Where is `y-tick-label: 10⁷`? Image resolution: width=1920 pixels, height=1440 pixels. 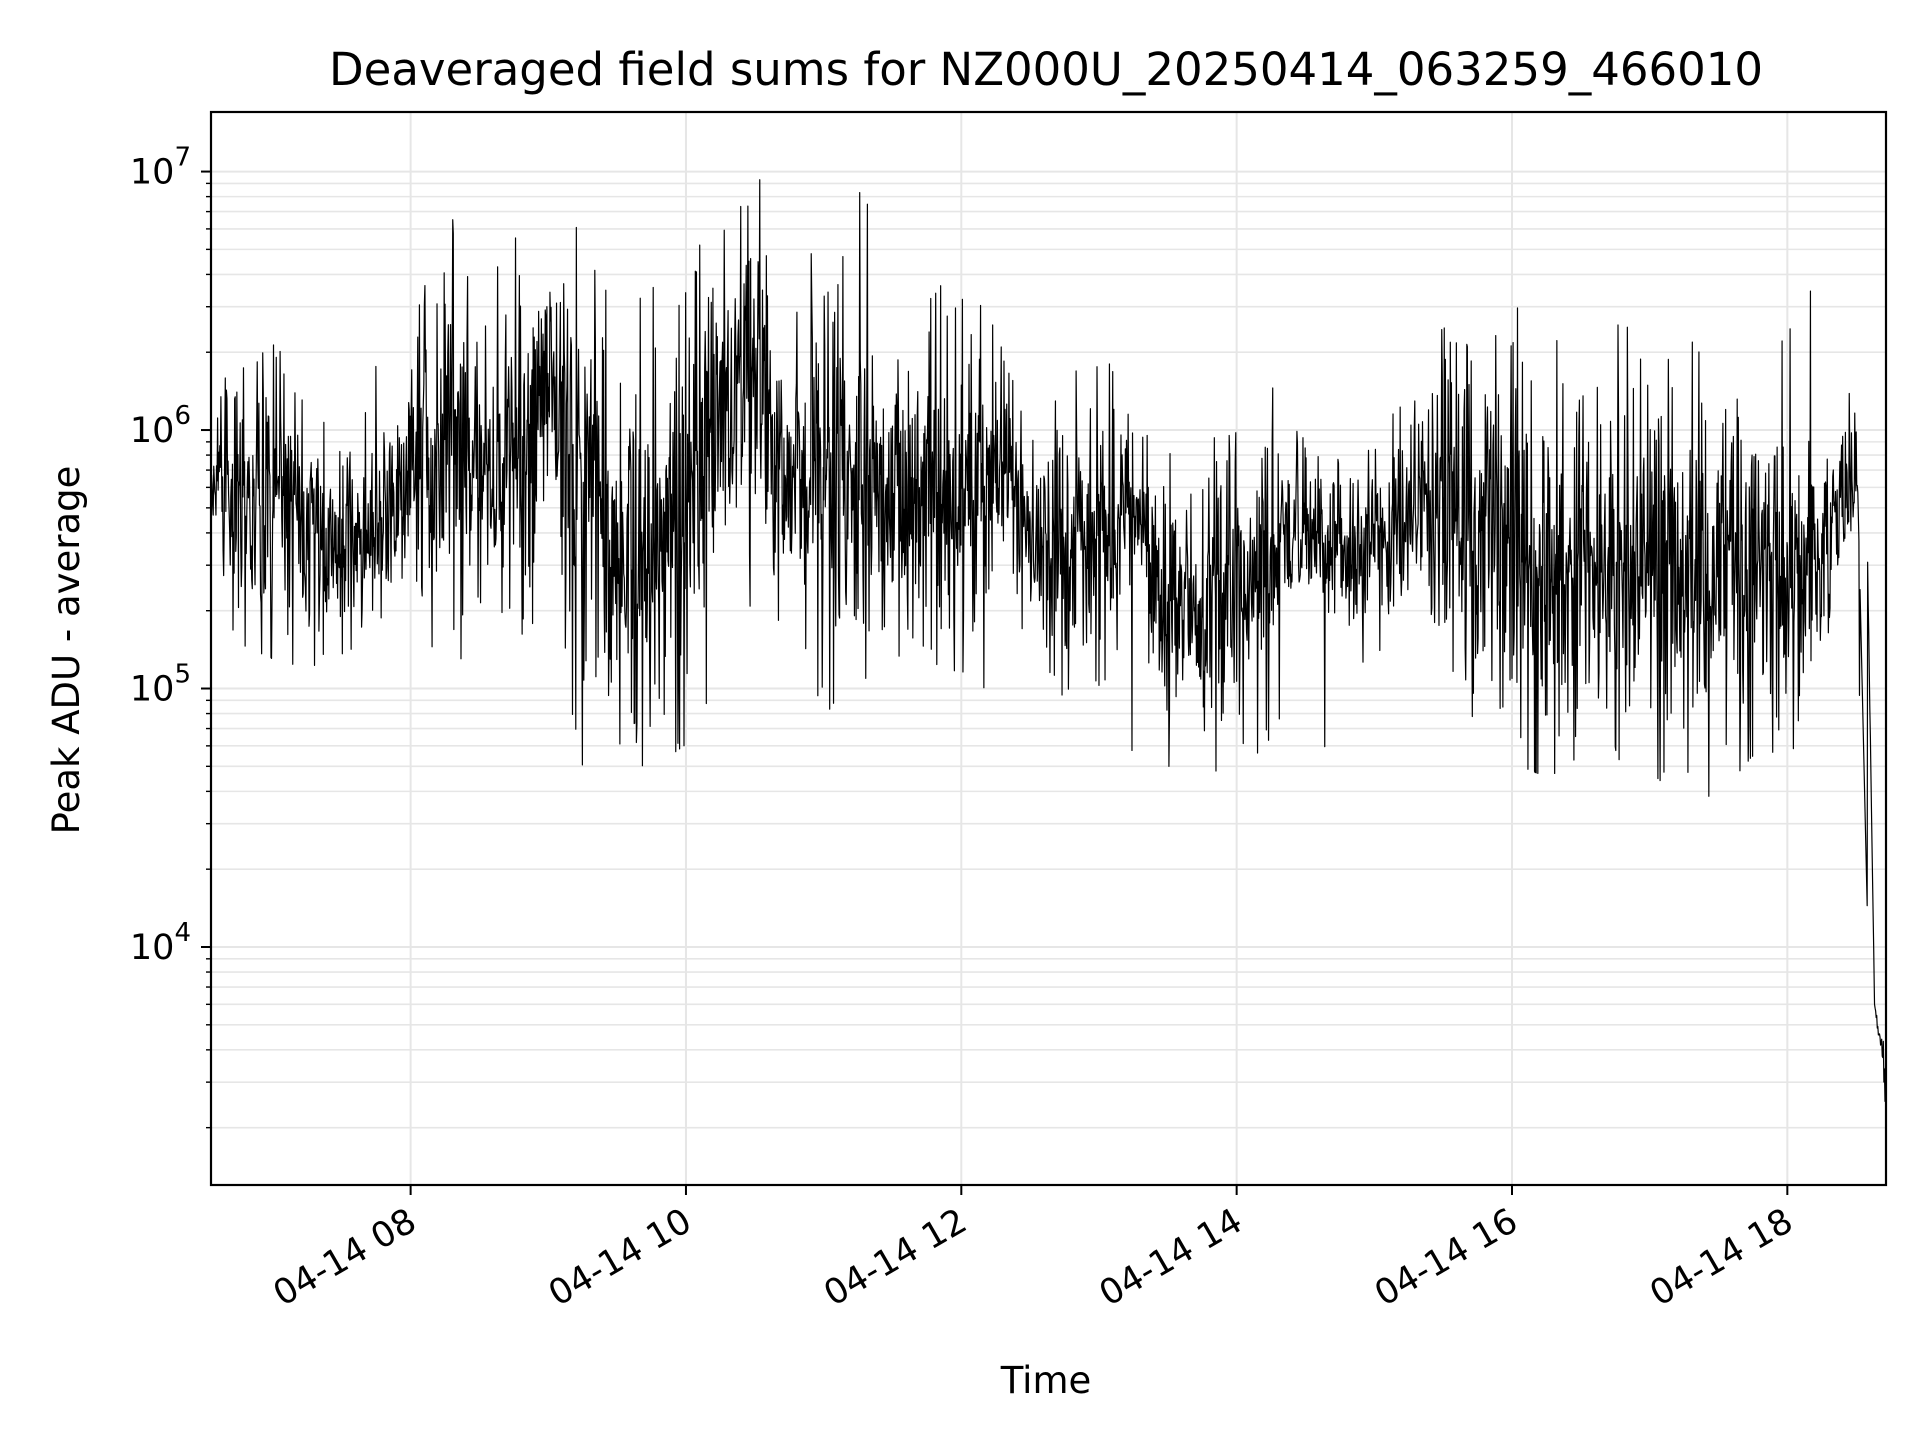 y-tick-label: 10⁷ is located at coordinates (160, 168).